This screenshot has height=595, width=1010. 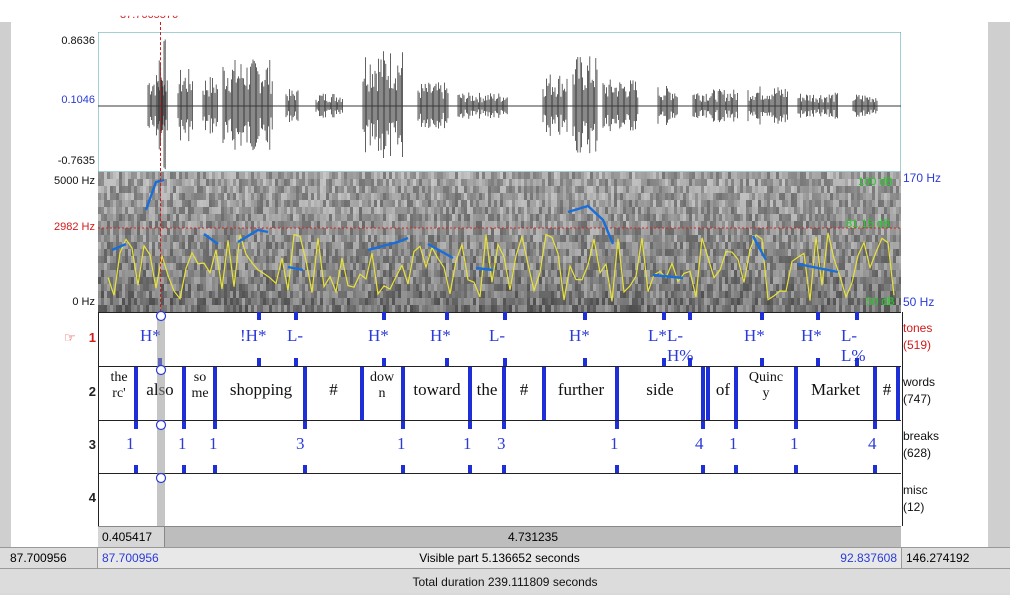 I want to click on cursor-line, so click(x=161, y=167).